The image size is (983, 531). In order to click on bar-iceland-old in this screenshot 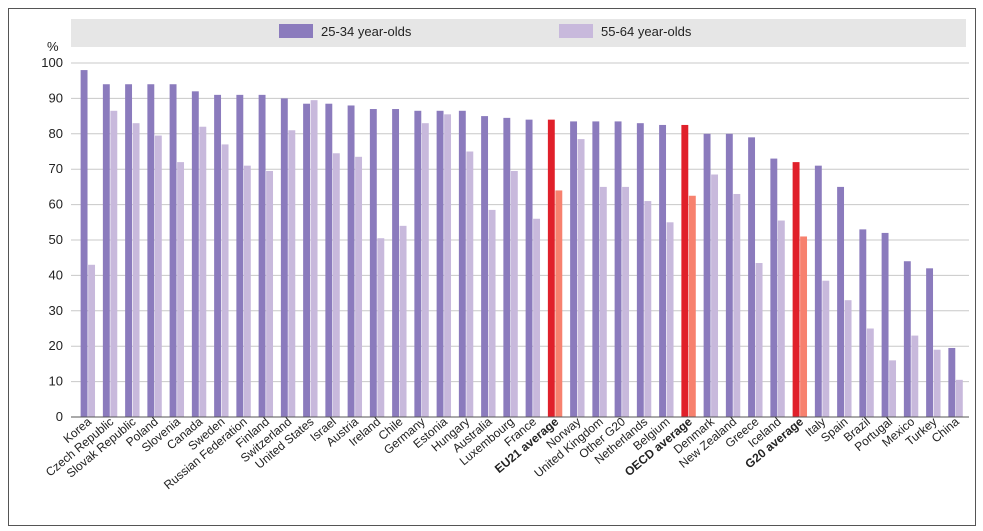, I will do `click(781, 318)`.